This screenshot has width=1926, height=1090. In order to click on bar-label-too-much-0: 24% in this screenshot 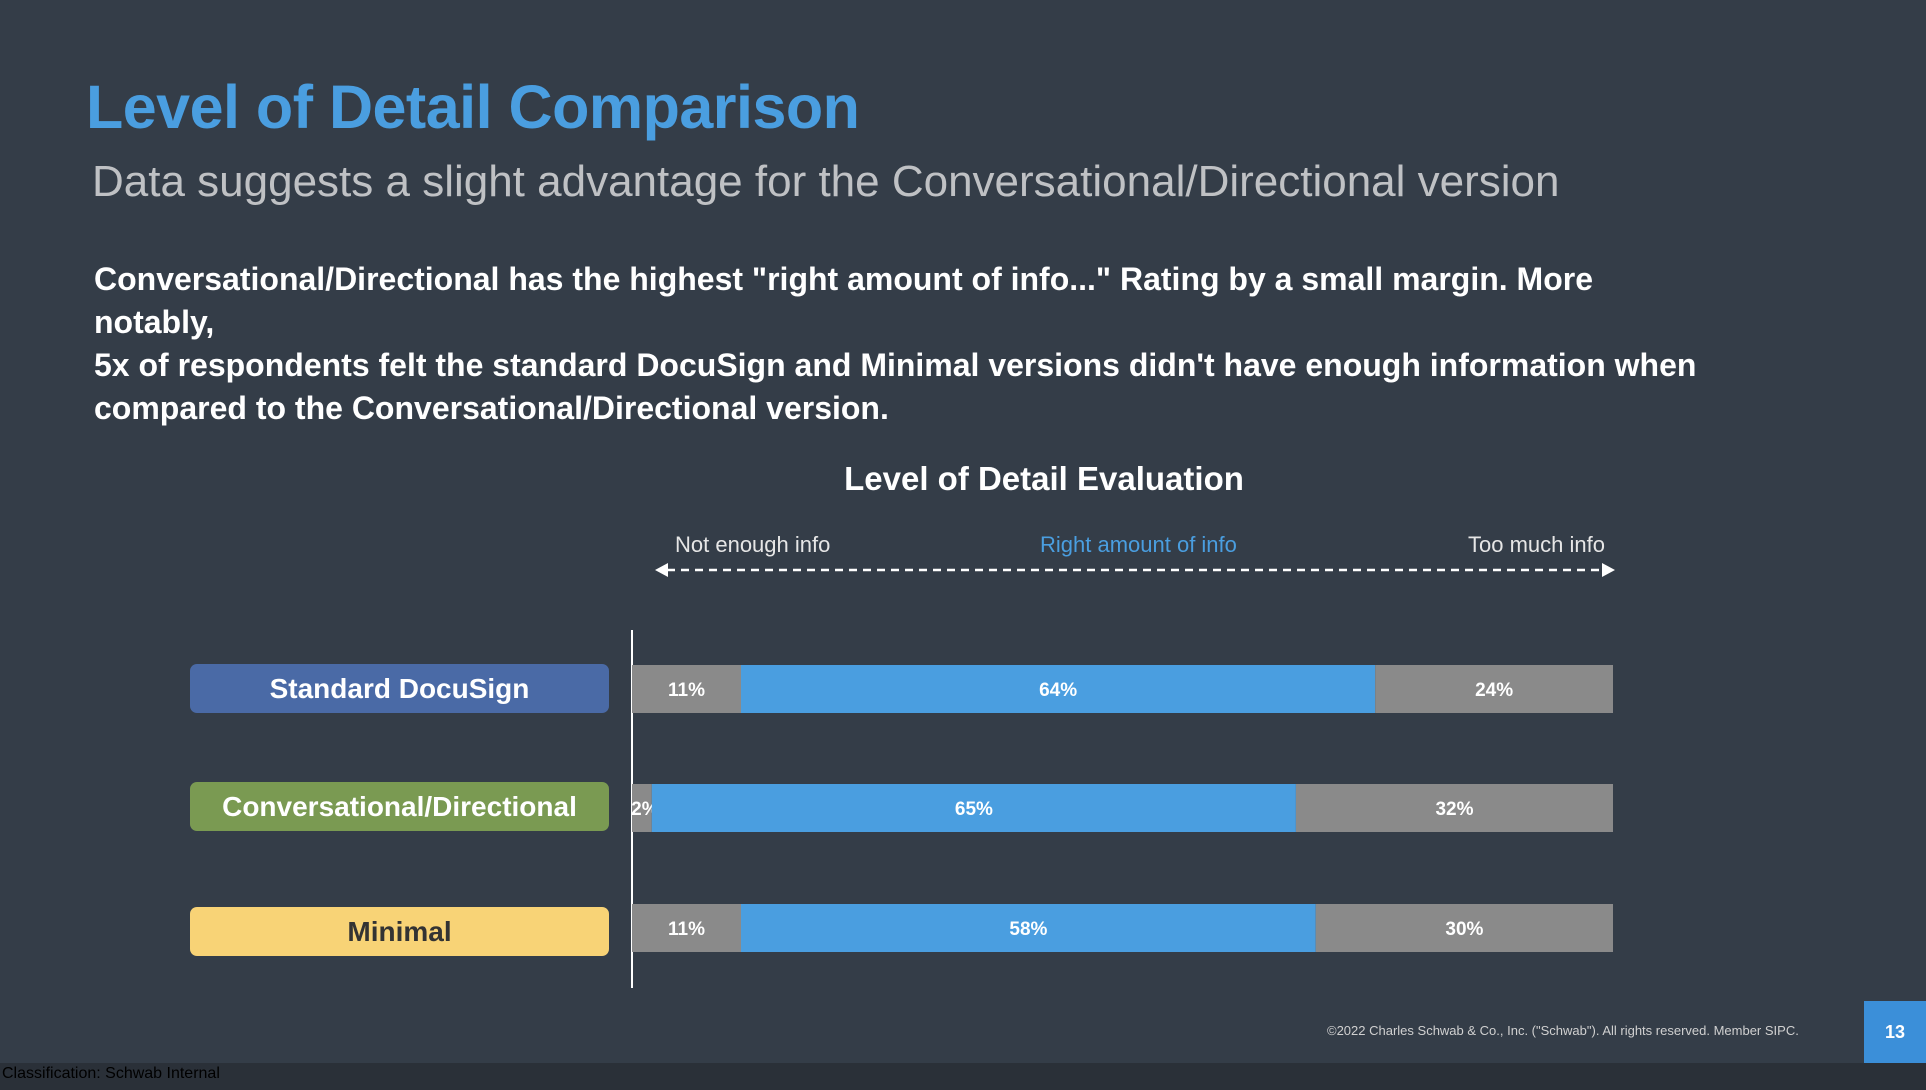, I will do `click(1494, 690)`.